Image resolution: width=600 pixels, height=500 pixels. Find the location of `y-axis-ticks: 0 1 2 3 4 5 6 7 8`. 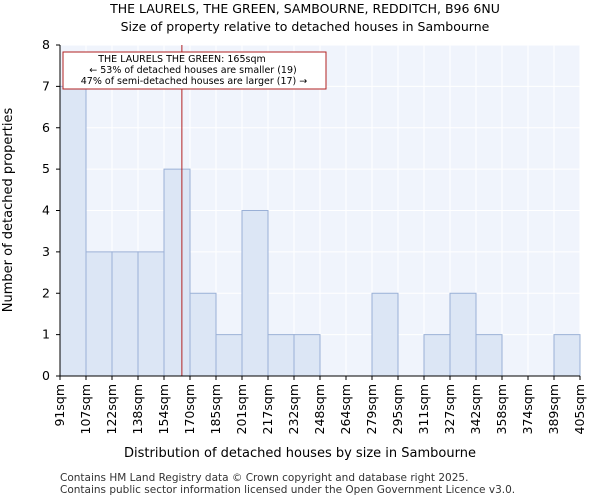

y-axis-ticks: 0 1 2 3 4 5 6 7 8 is located at coordinates (51, 210).